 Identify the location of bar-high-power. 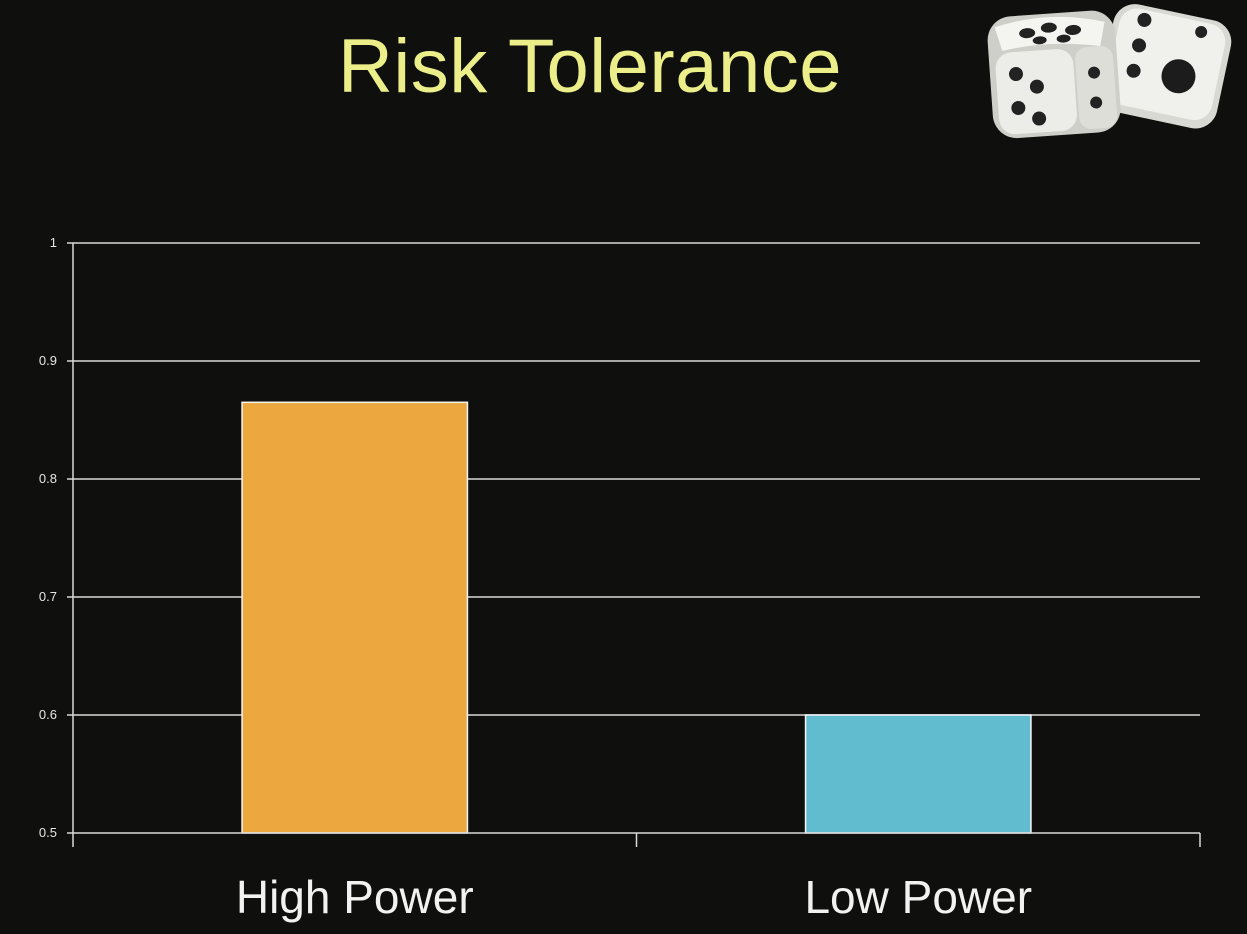
(355, 617).